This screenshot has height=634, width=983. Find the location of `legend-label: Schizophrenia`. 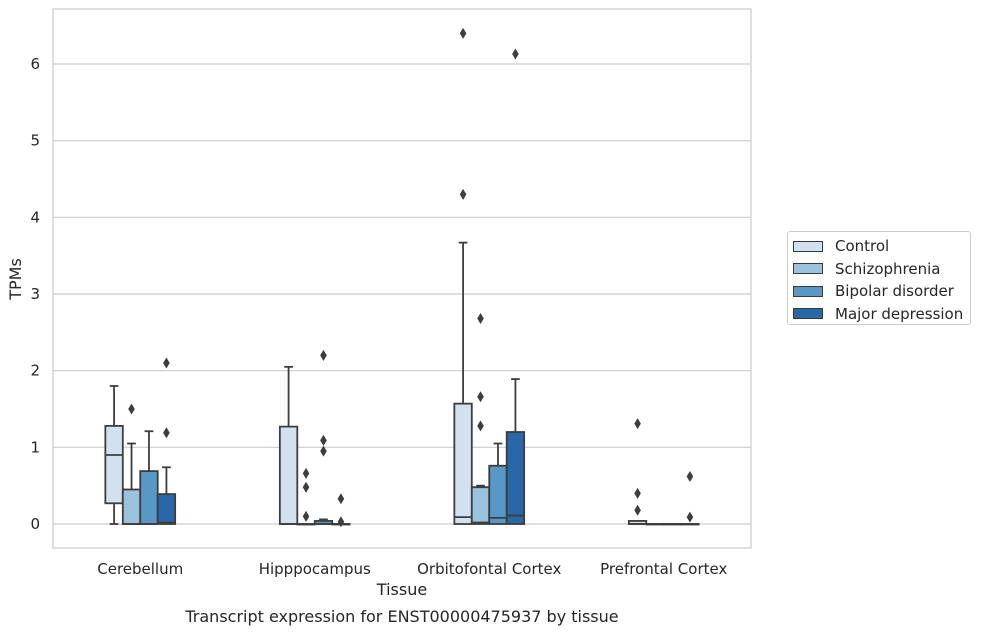

legend-label: Schizophrenia is located at coordinates (888, 268).